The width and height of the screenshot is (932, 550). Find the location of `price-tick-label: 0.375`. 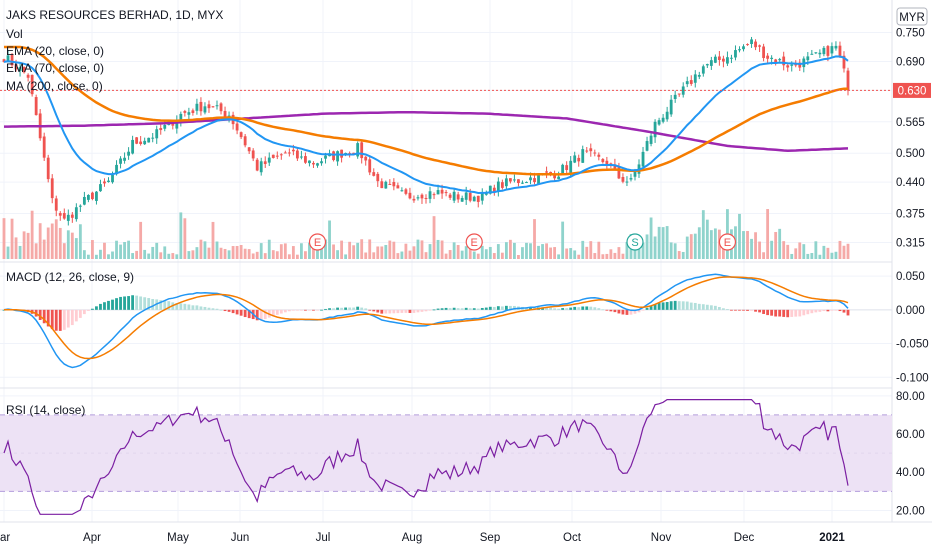

price-tick-label: 0.375 is located at coordinates (910, 215).